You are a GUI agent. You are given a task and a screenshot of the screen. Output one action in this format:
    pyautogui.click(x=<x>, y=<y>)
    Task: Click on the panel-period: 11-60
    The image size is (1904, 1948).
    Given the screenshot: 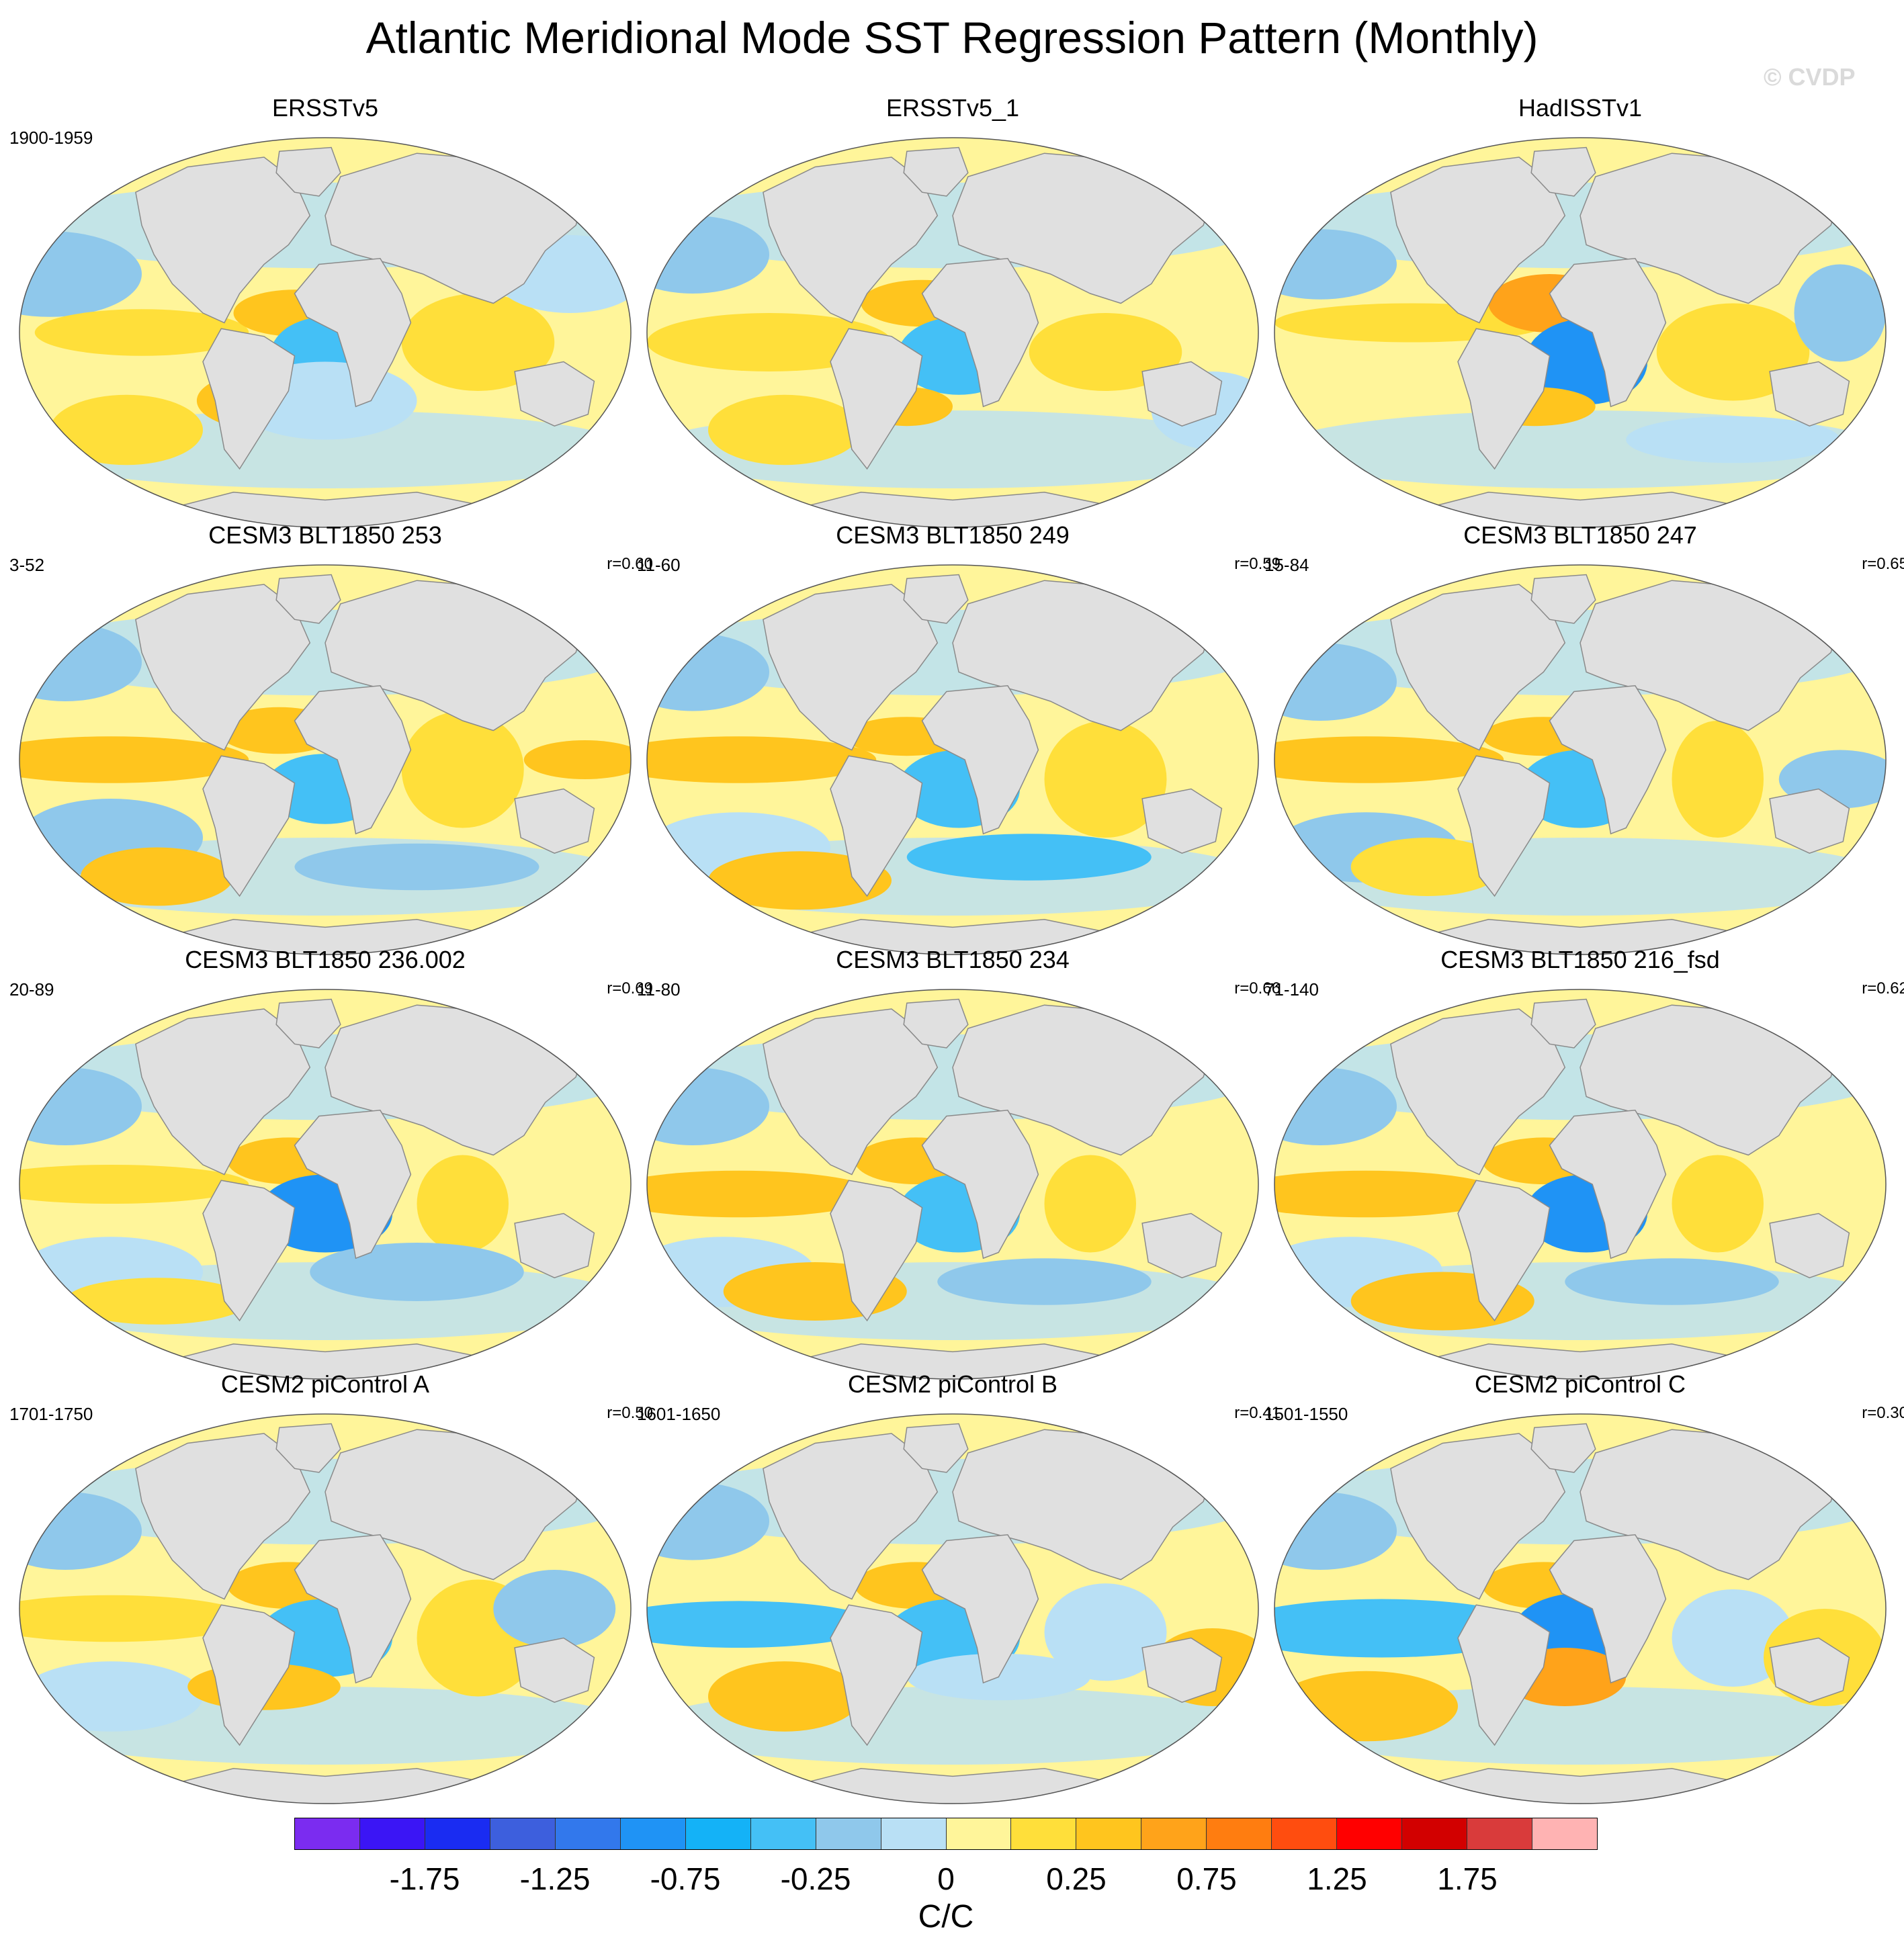 What is the action you would take?
    pyautogui.click(x=659, y=565)
    